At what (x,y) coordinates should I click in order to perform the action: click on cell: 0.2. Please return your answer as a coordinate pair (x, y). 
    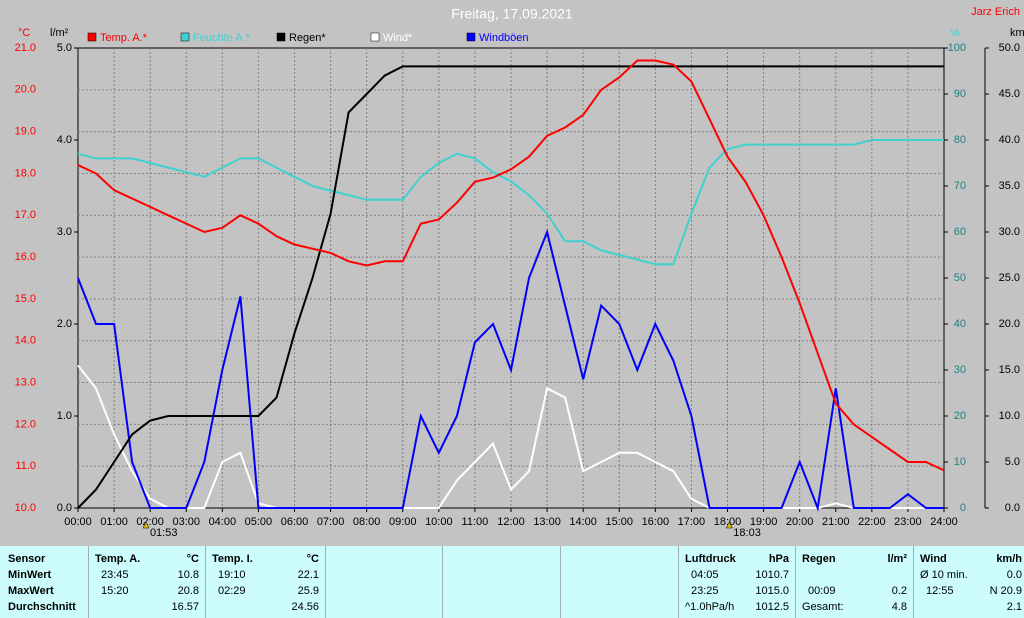
    Looking at the image, I should click on (899, 591).